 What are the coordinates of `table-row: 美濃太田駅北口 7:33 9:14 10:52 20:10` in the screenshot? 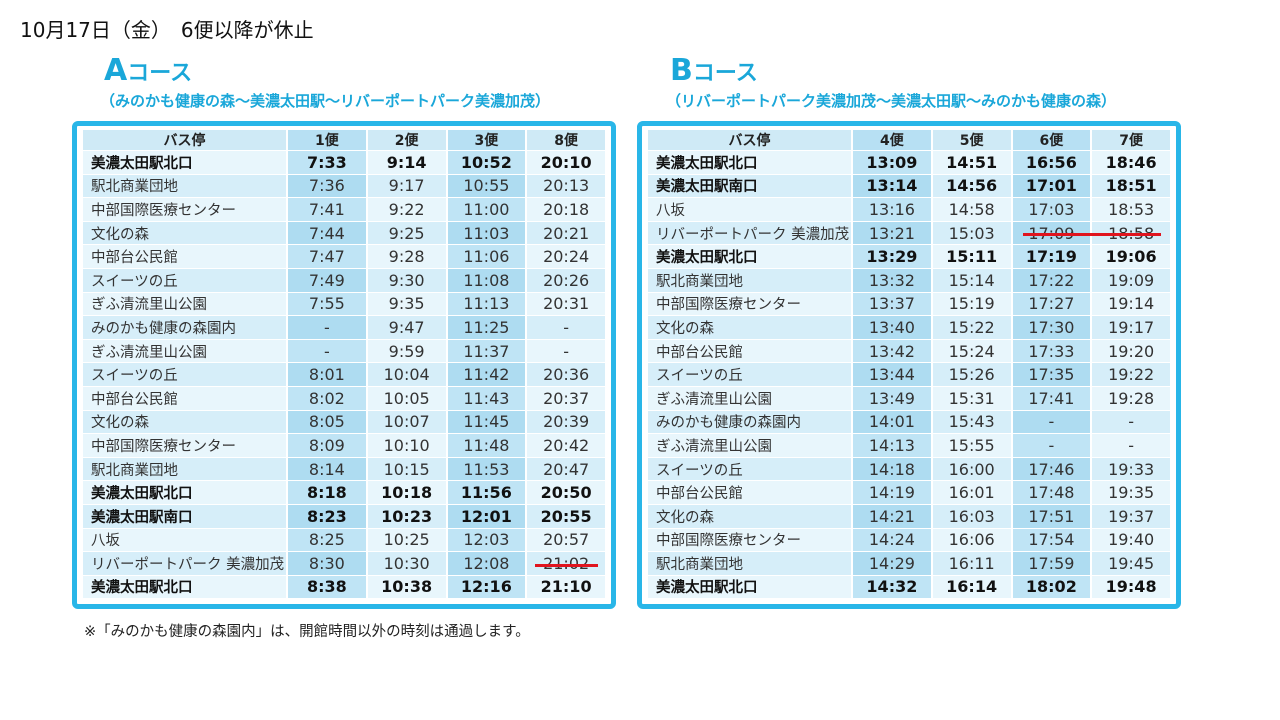 It's located at (344, 162).